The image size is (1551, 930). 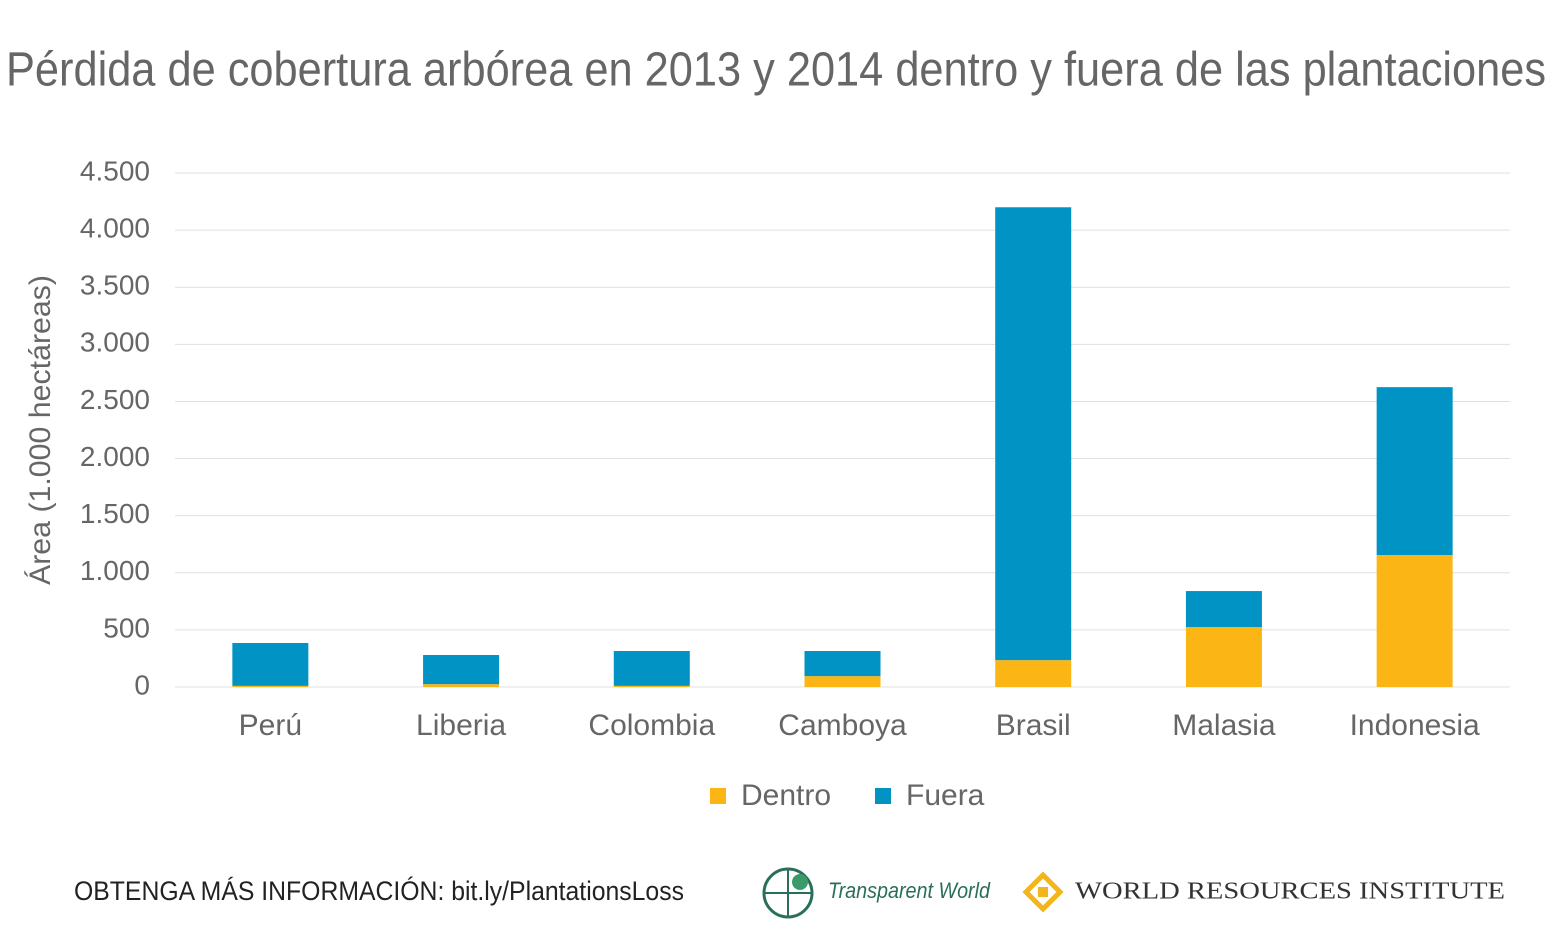 What do you see at coordinates (786, 795) in the screenshot?
I see `legend-label: Dentro` at bounding box center [786, 795].